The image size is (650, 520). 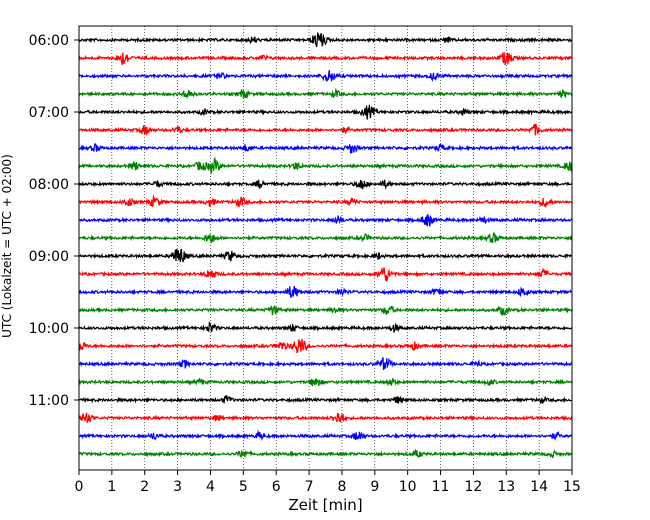 I want to click on y-tick-label: 06:00, so click(x=49, y=41).